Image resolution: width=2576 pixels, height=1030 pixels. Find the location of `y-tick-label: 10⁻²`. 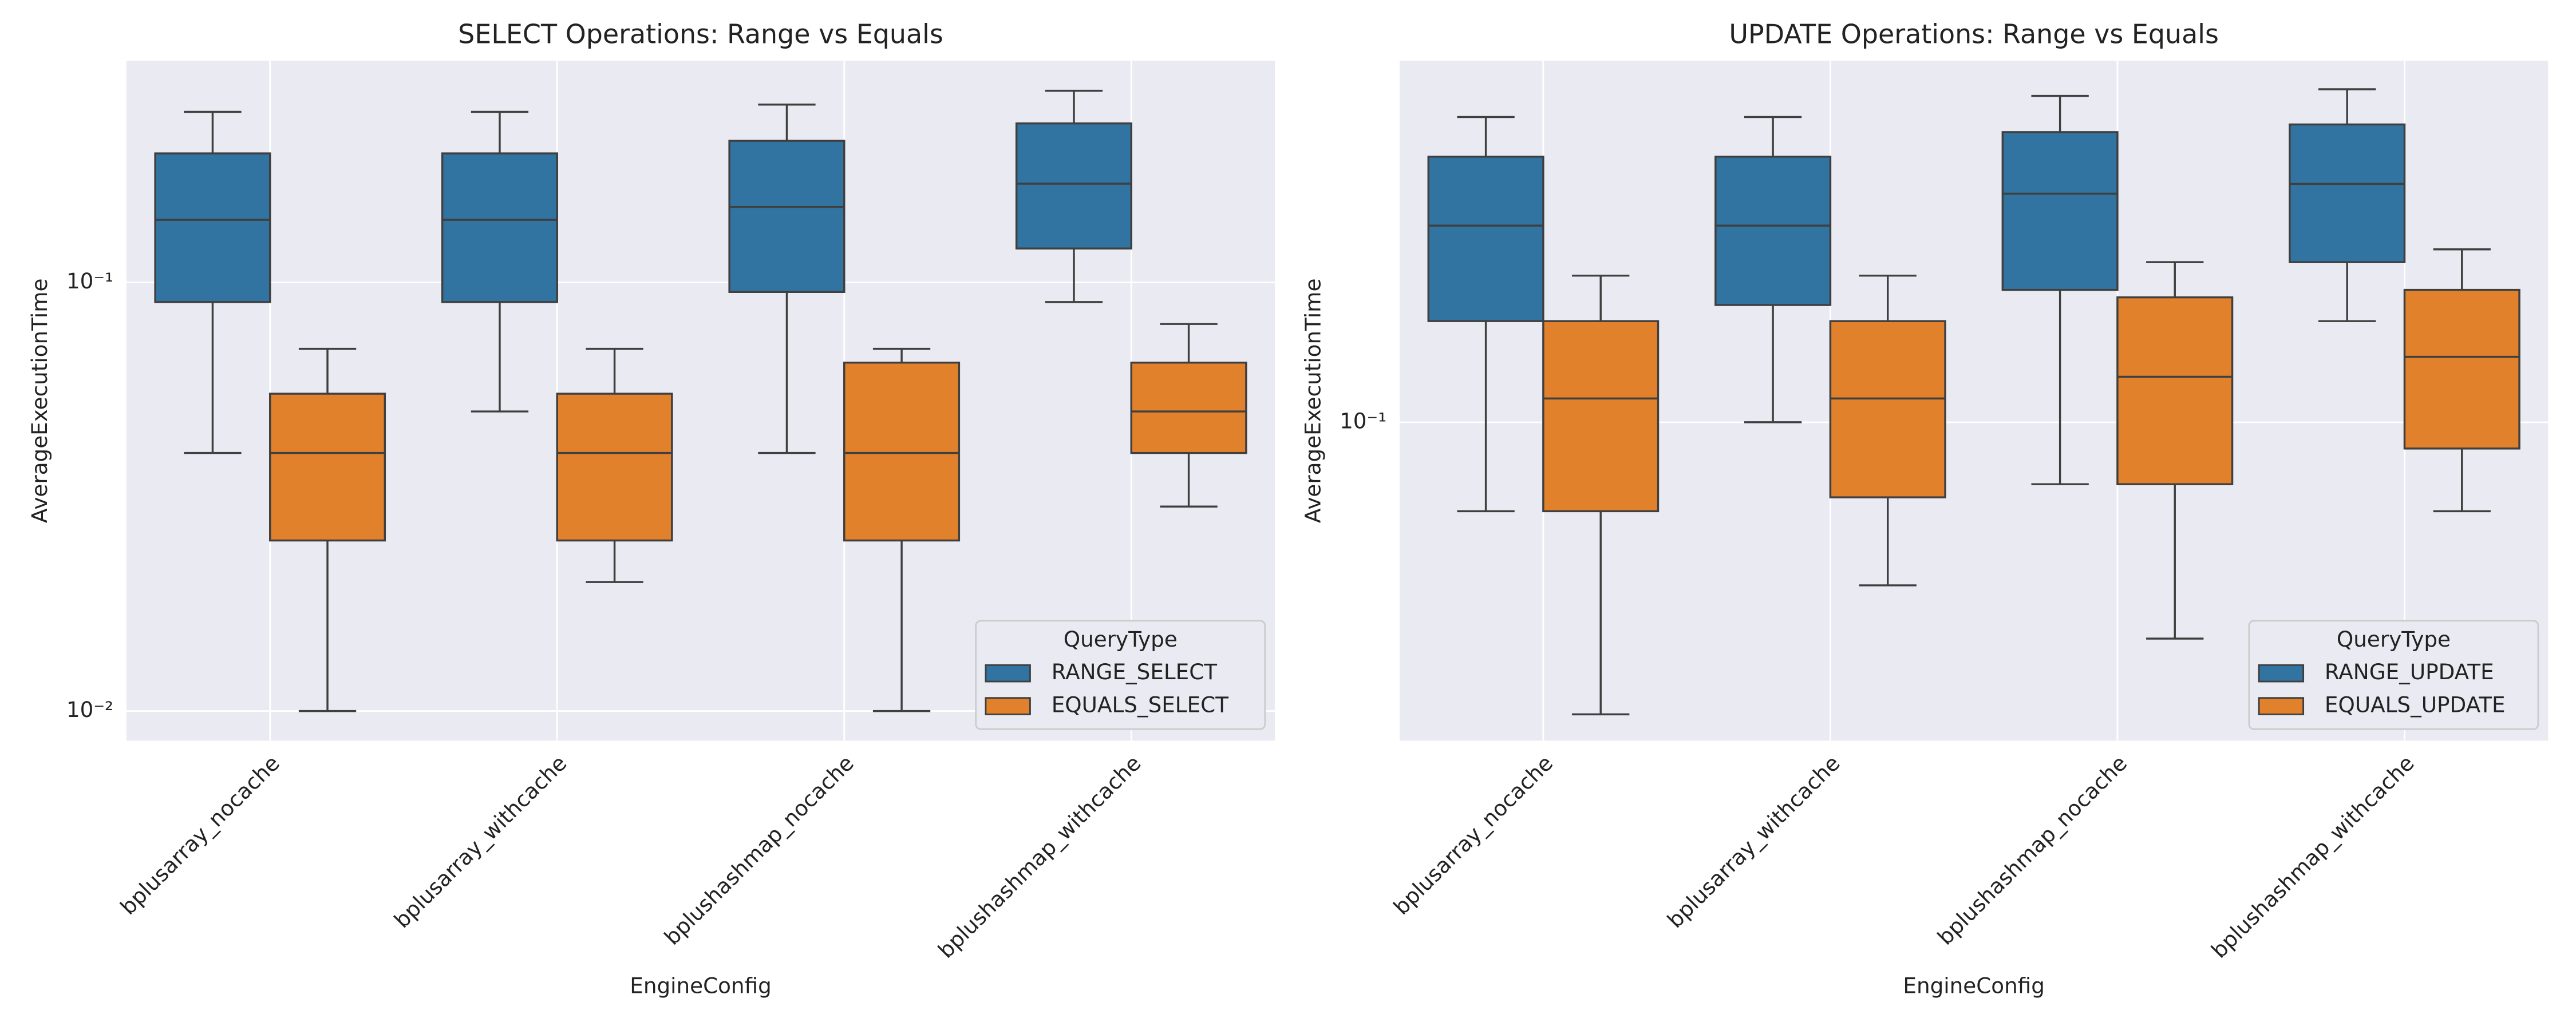

y-tick-label: 10⁻² is located at coordinates (89, 709).